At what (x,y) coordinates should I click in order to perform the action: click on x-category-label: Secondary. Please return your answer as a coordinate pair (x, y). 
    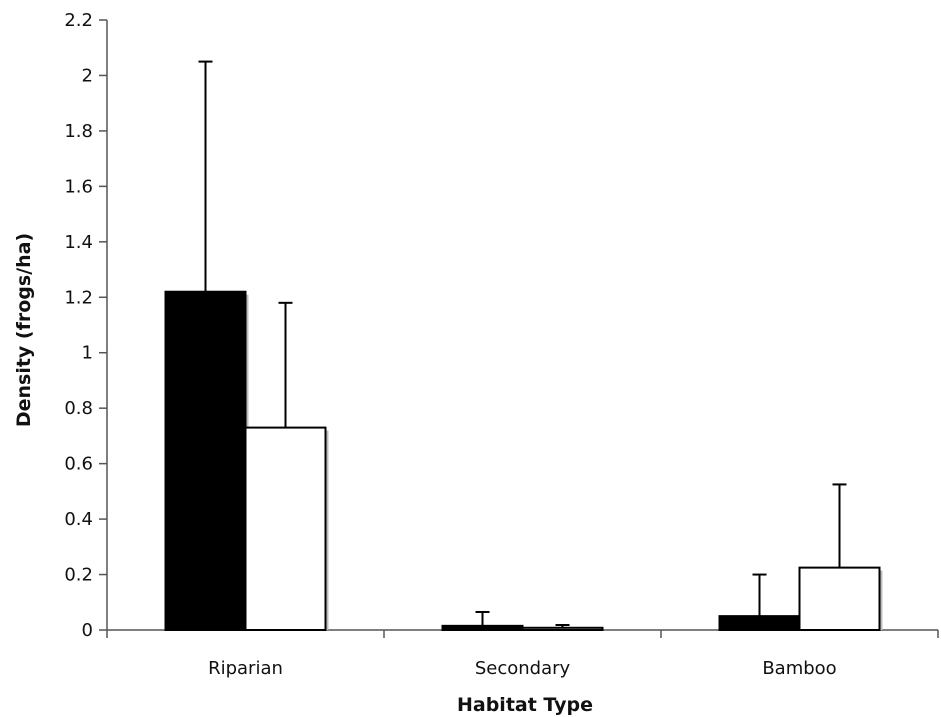
    Looking at the image, I should click on (523, 668).